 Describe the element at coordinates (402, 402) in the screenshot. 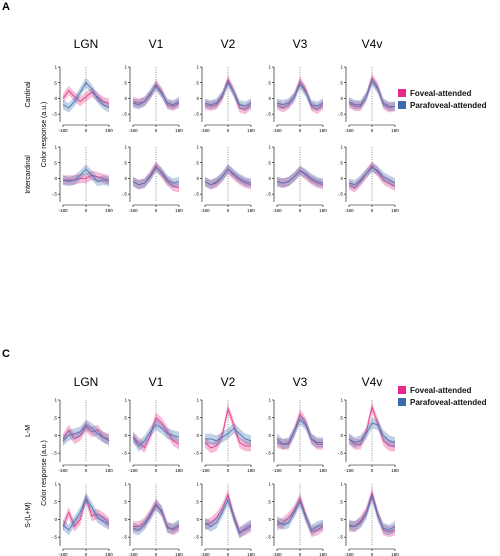

I see `legend-swatch` at that location.